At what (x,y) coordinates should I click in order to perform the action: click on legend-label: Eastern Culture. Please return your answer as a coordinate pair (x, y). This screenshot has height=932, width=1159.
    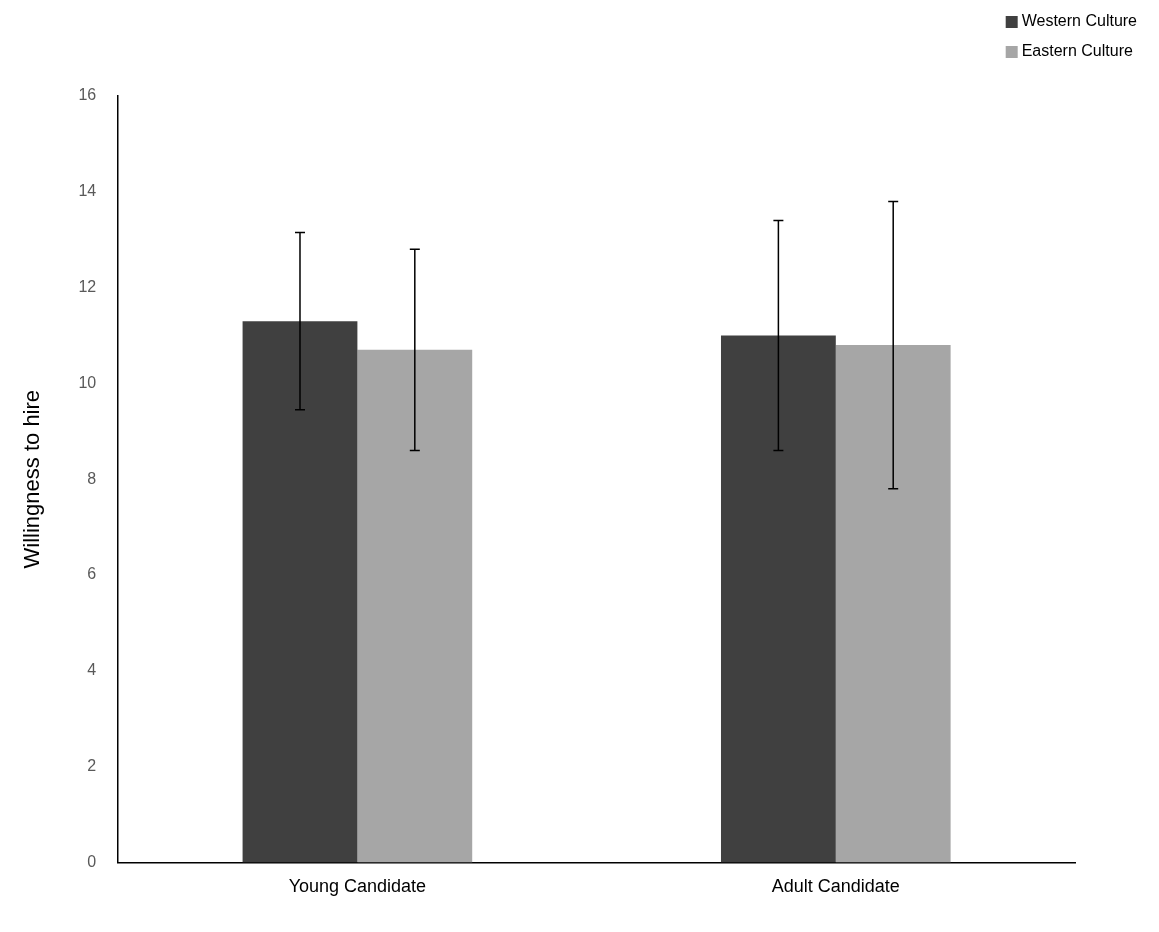
    Looking at the image, I should click on (1077, 51).